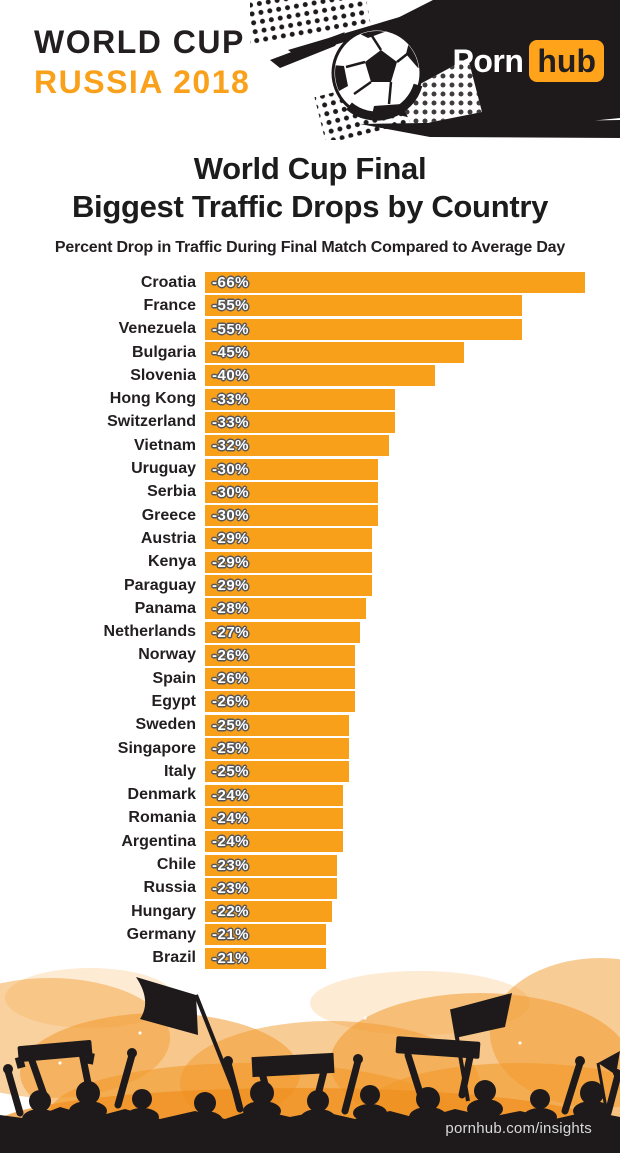 This screenshot has height=1153, width=620. Describe the element at coordinates (231, 912) in the screenshot. I see `bar-value-label: -22%` at that location.